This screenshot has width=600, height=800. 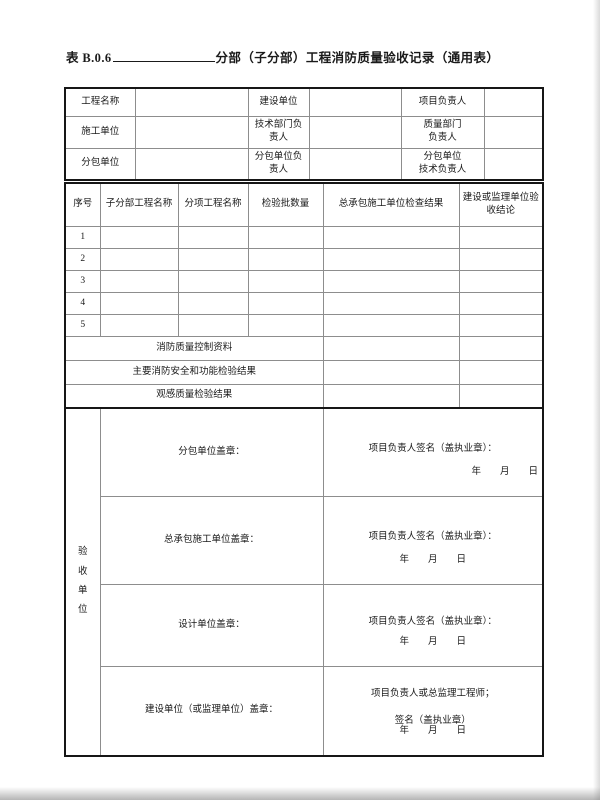 I want to click on summary-label: 观感质量检验结果, so click(x=194, y=396).